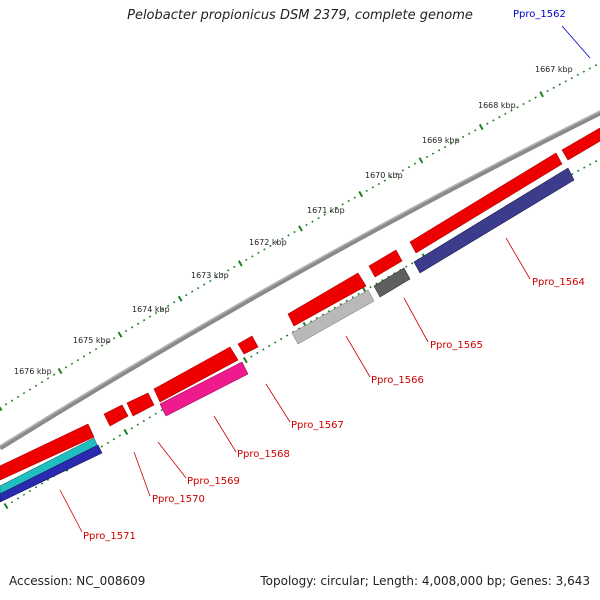 The image size is (600, 600). Describe the element at coordinates (140, 404) in the screenshot. I see `gene-cds-e` at that location.